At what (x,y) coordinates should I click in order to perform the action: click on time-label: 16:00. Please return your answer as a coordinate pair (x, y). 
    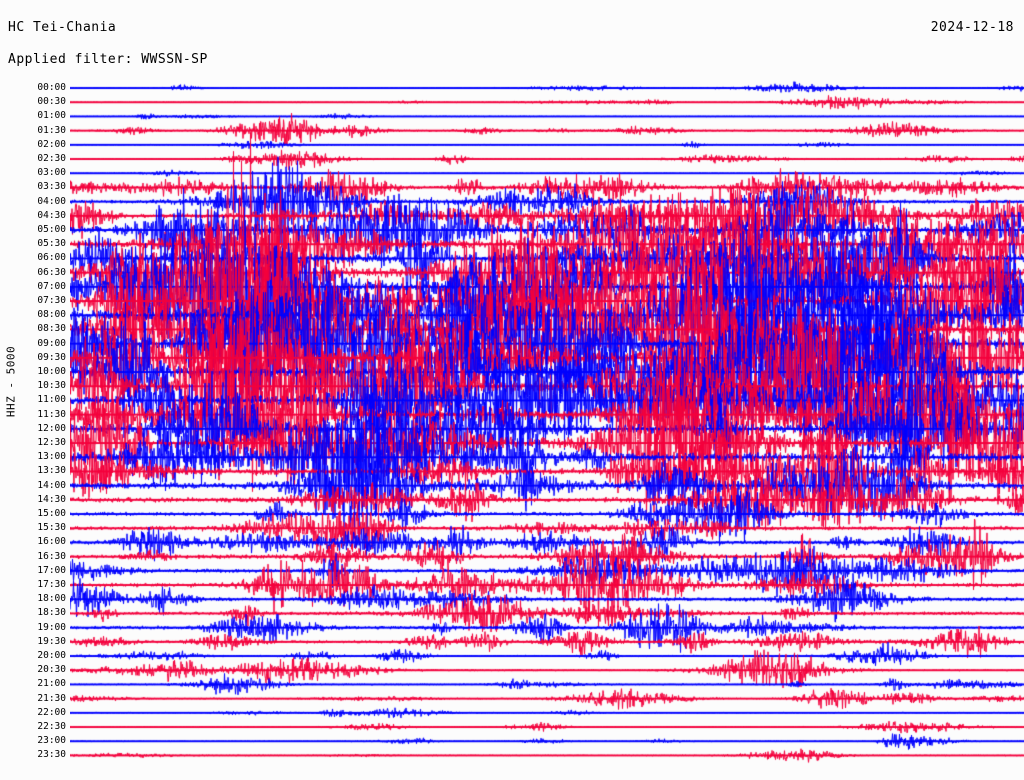
    Looking at the image, I should click on (51, 542).